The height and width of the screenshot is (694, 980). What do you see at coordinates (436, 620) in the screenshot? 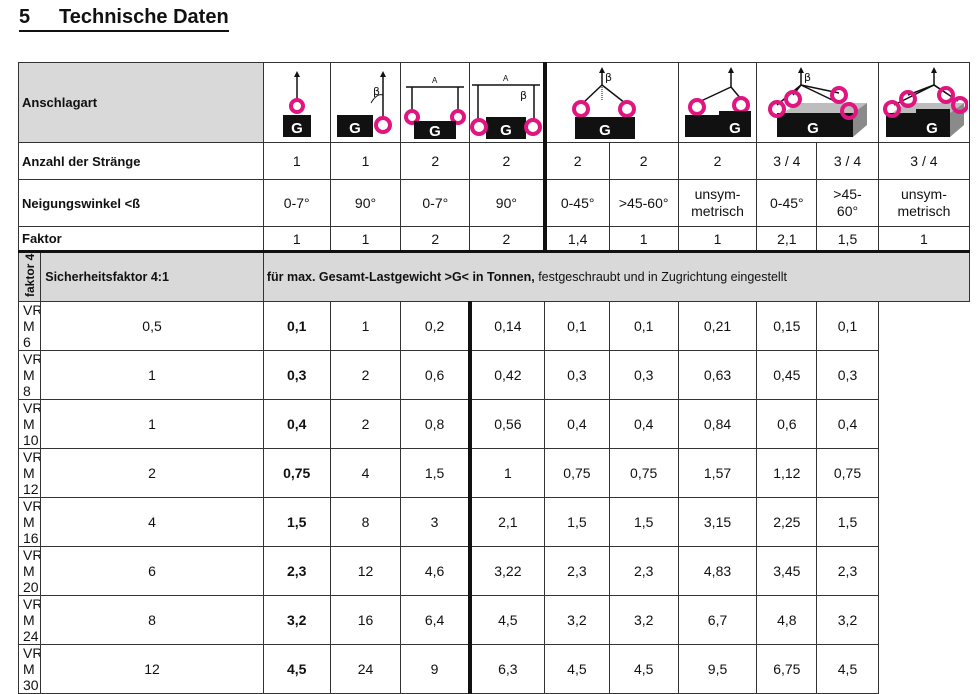
I see `value-cell: 6,4` at bounding box center [436, 620].